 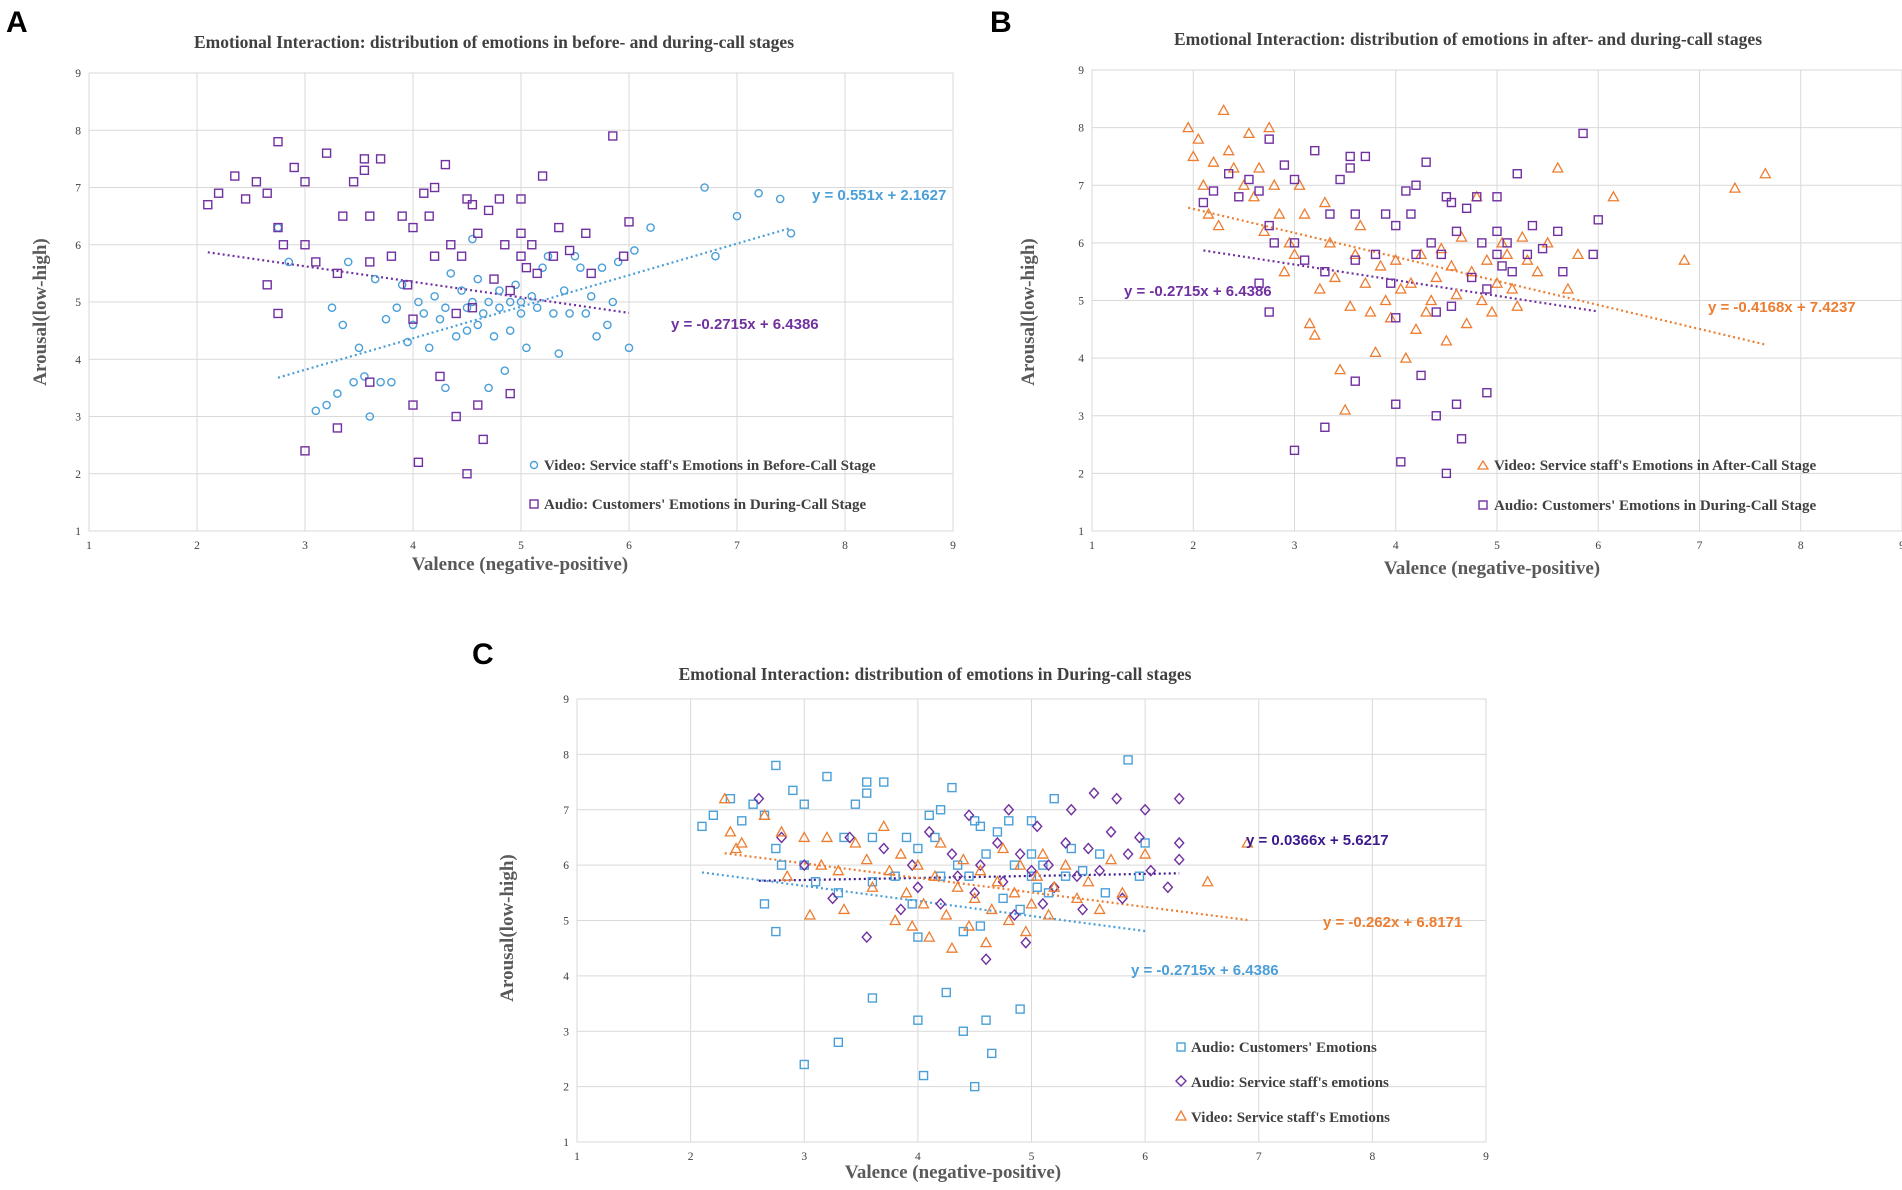 What do you see at coordinates (566, 1143) in the screenshot?
I see `y-tick-label: 1` at bounding box center [566, 1143].